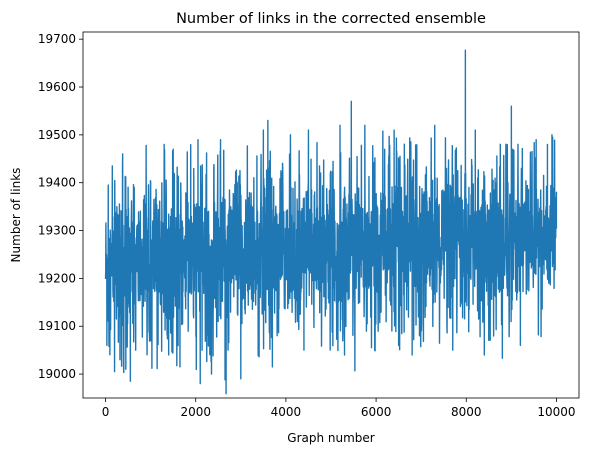 The image size is (589, 455). I want to click on x-tick-label: 8000, so click(466, 412).